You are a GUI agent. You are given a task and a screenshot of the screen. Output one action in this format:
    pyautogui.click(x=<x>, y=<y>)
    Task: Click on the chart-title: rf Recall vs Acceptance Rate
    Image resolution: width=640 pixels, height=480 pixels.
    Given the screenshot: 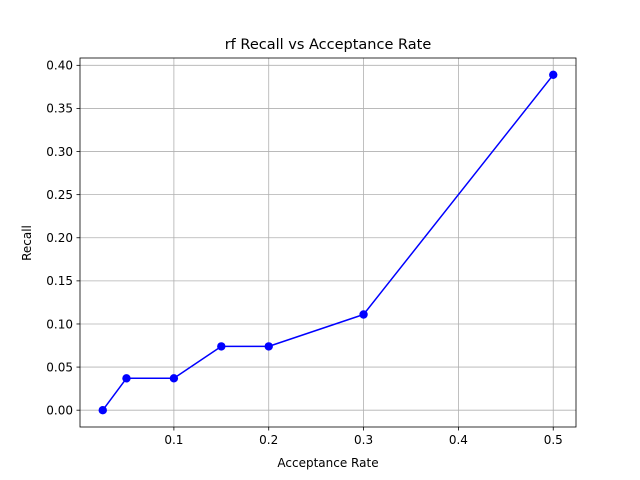 What is the action you would take?
    pyautogui.click(x=328, y=45)
    